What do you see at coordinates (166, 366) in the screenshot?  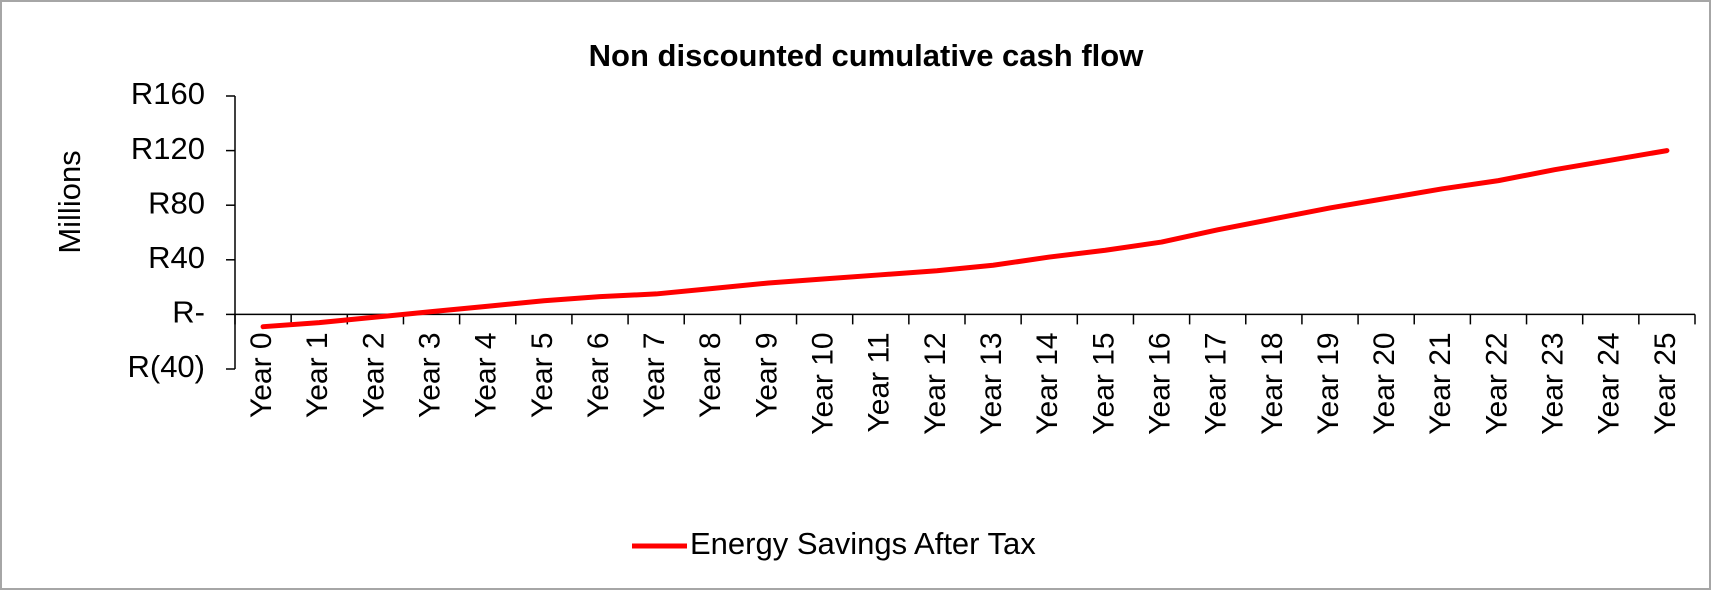 I see `y-tick-label: R(40)` at bounding box center [166, 366].